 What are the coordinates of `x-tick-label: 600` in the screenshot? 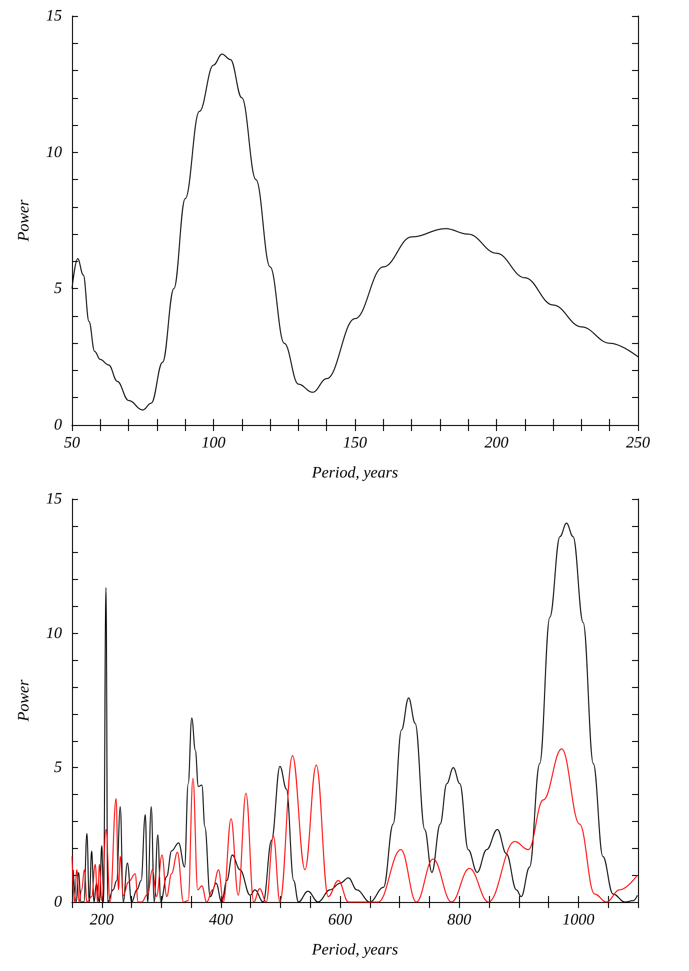 It's located at (340, 920).